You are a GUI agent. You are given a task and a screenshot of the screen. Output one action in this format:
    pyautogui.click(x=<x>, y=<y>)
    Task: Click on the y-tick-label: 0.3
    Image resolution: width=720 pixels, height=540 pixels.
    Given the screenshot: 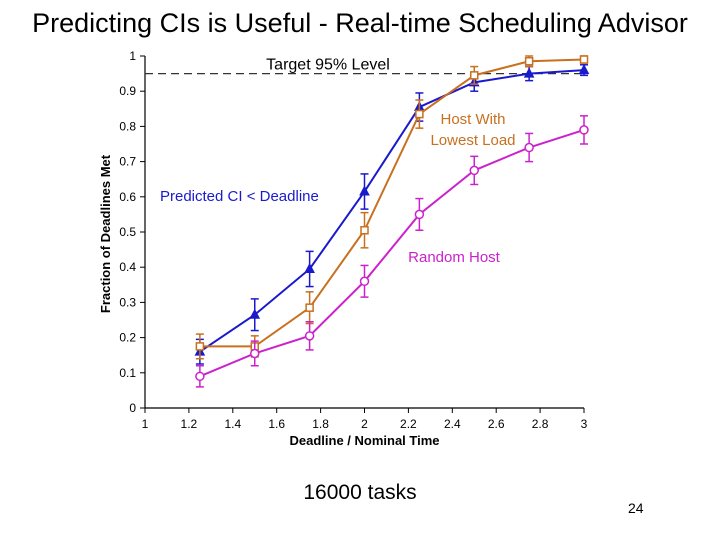 What is the action you would take?
    pyautogui.click(x=127, y=302)
    